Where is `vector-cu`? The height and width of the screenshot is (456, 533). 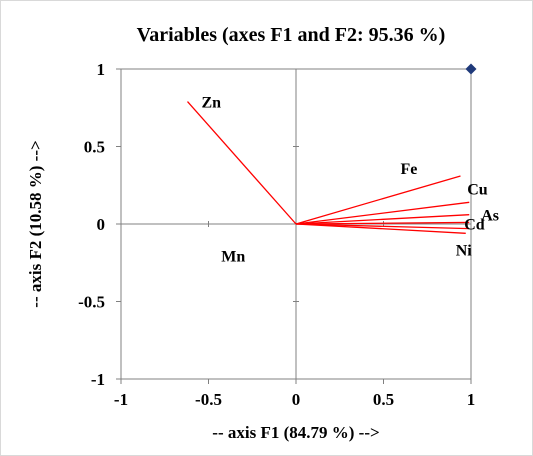
vector-cu is located at coordinates (382, 213).